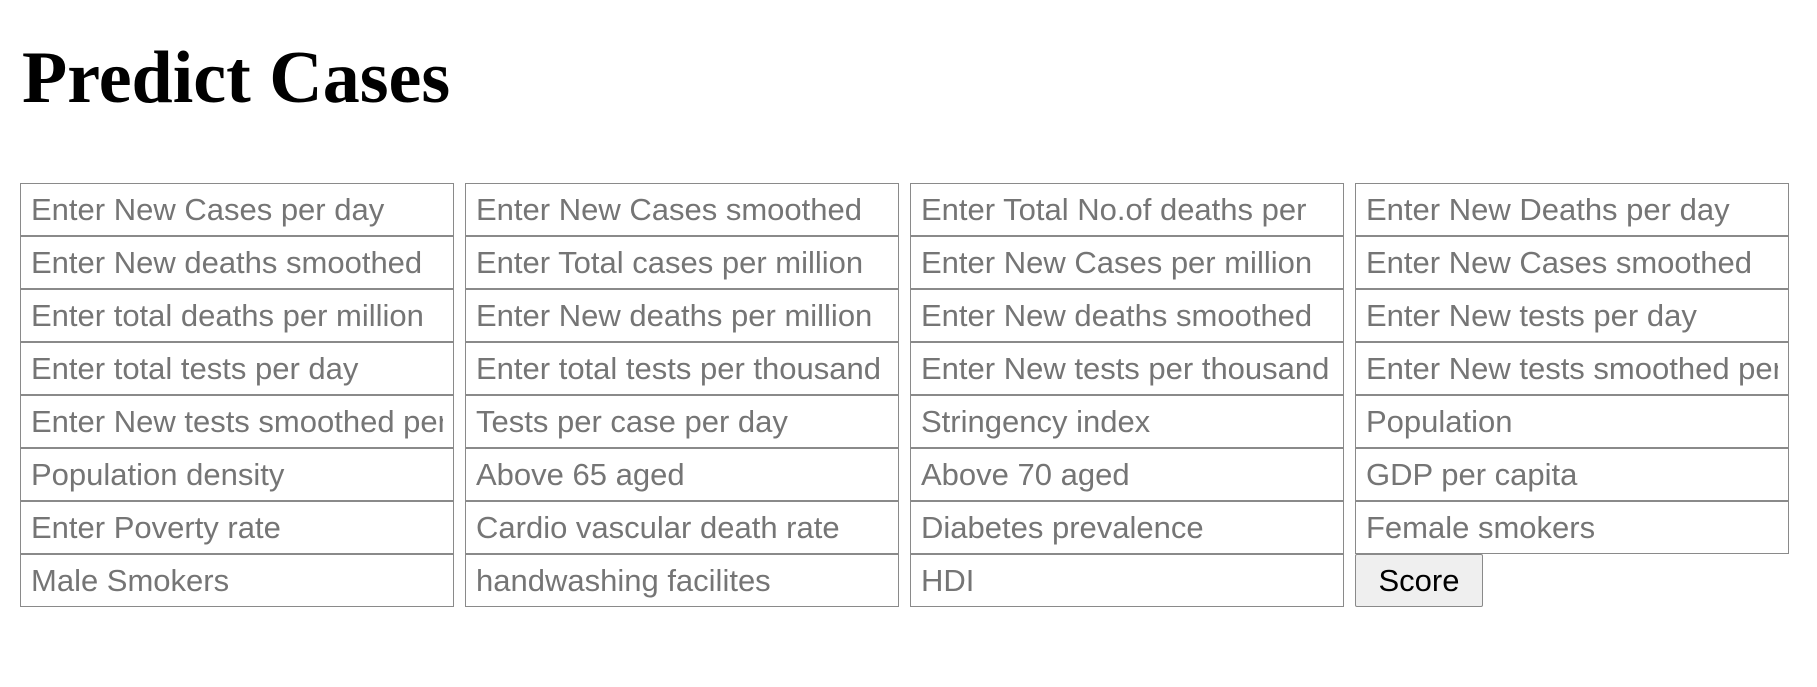 The image size is (1817, 687). What do you see at coordinates (1127, 421) in the screenshot?
I see `stringency-index-input` at bounding box center [1127, 421].